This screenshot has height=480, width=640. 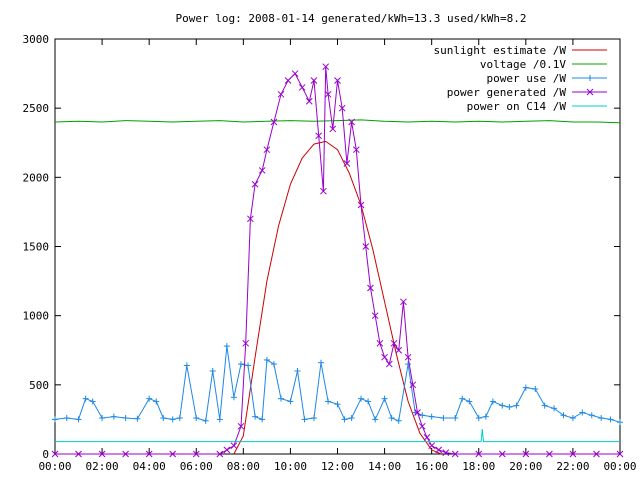 What do you see at coordinates (243, 466) in the screenshot?
I see `x-tick-label: 08:00` at bounding box center [243, 466].